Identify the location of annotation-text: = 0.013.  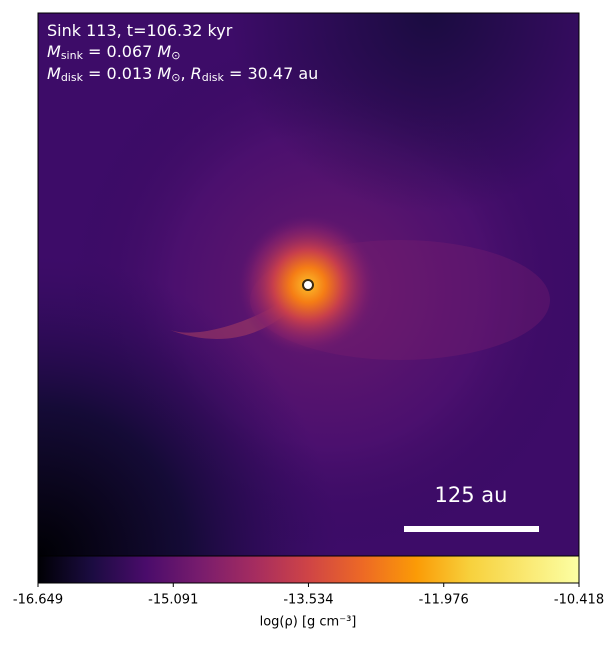
(120, 73).